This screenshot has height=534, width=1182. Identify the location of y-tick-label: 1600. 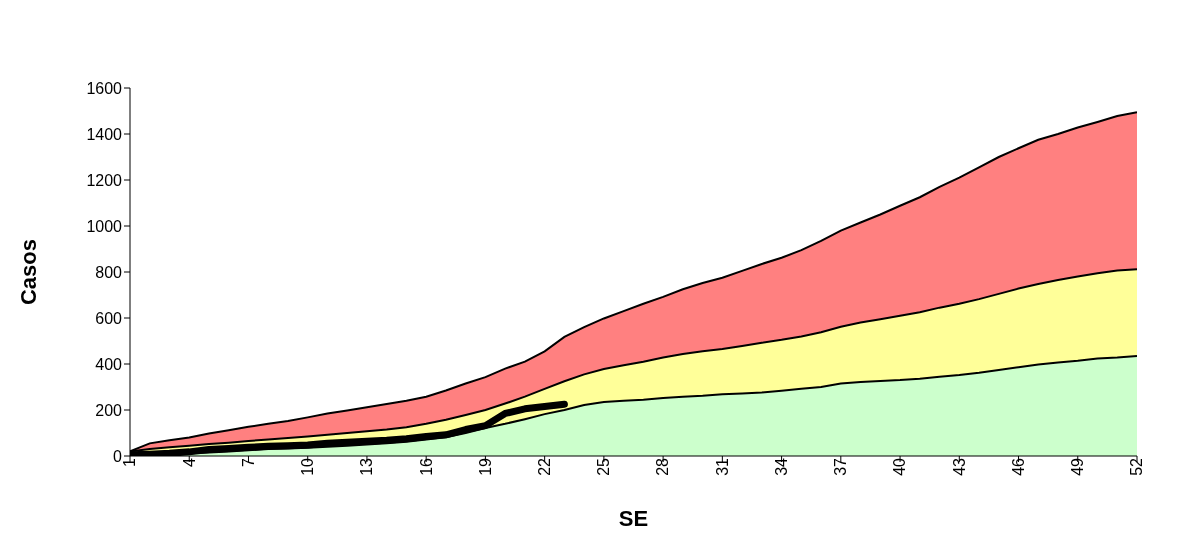
(104, 88).